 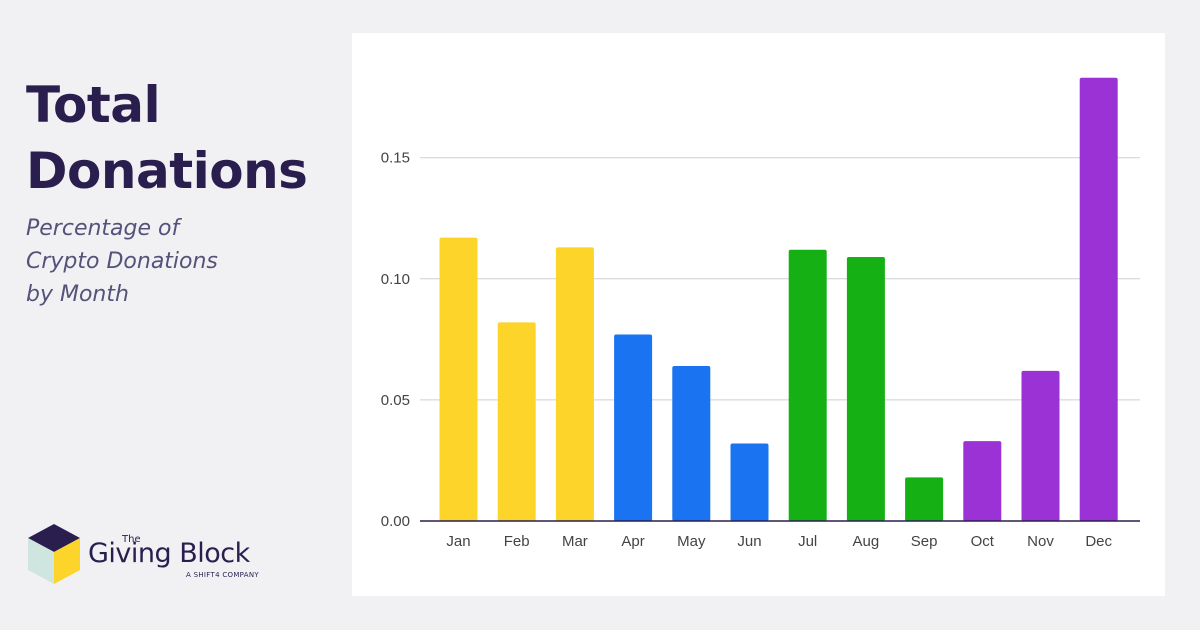 I want to click on subtitle-line-1: Percentage of, so click(x=103, y=228).